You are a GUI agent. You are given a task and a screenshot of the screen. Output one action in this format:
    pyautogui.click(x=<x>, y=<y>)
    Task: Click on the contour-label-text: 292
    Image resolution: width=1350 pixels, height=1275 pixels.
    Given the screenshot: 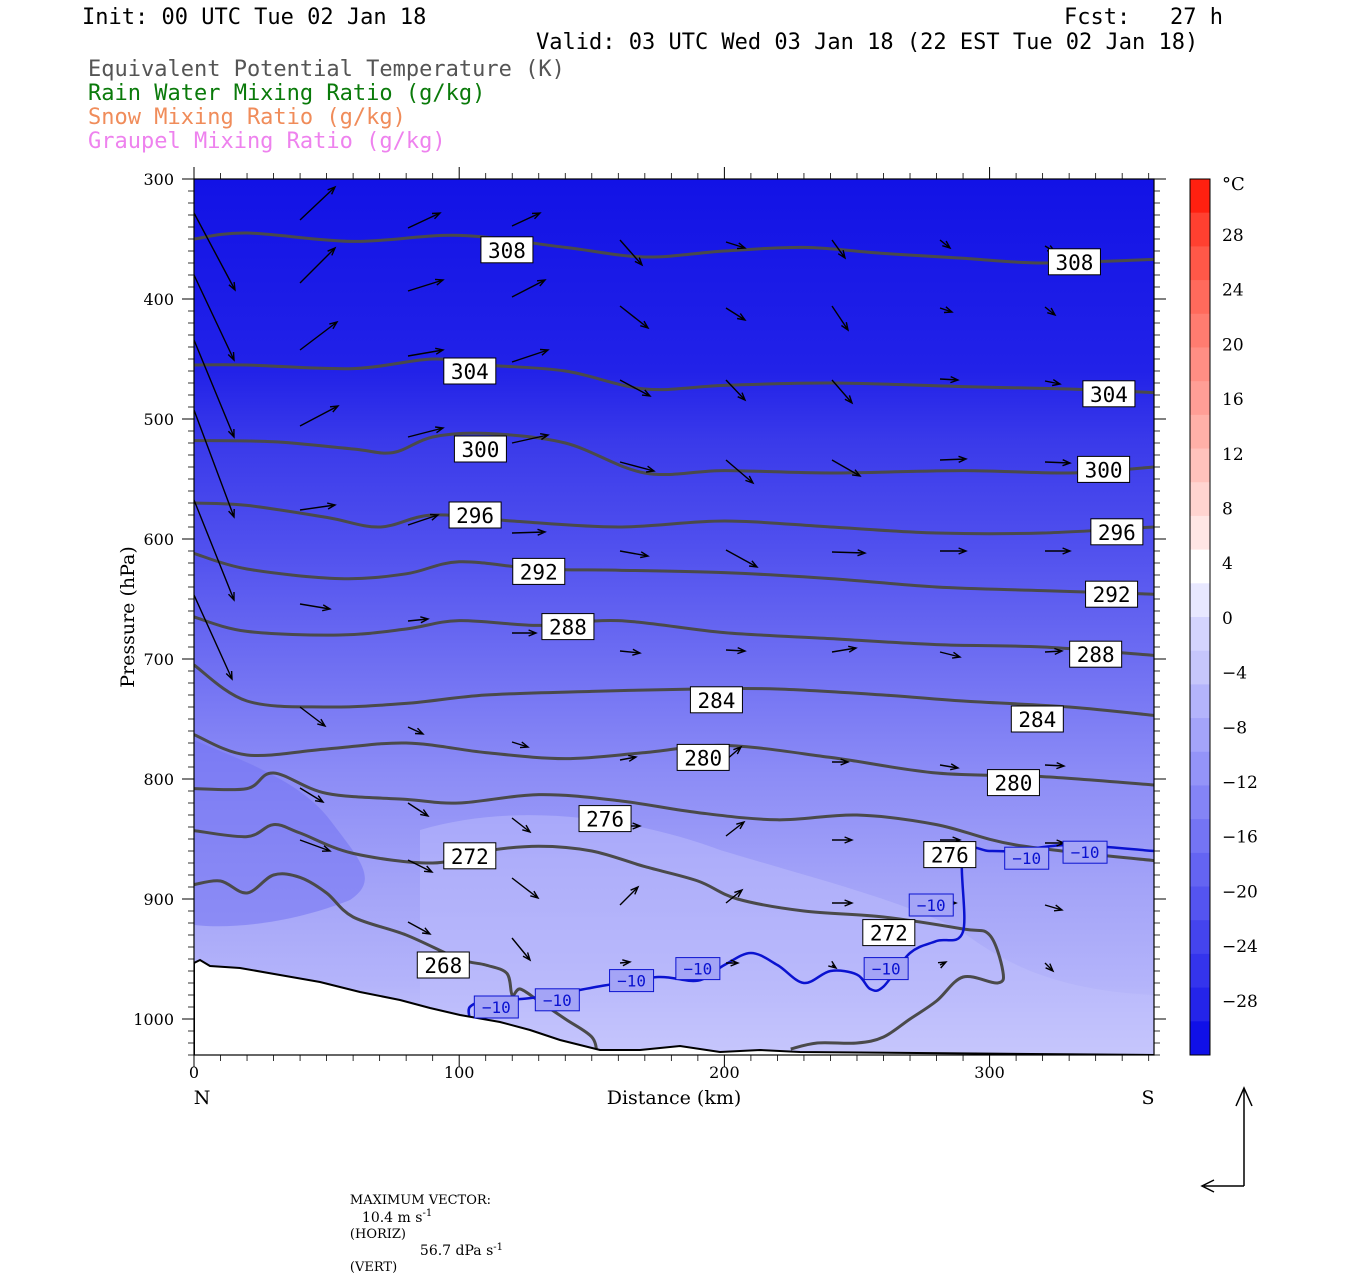 What is the action you would take?
    pyautogui.click(x=1112, y=595)
    